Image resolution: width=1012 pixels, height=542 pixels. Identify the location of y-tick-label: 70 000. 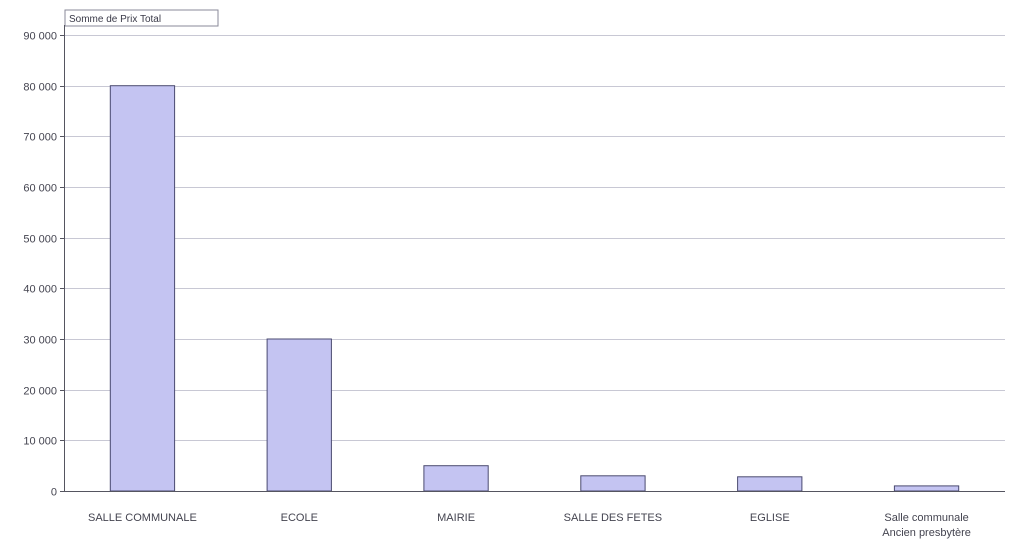
(40, 138).